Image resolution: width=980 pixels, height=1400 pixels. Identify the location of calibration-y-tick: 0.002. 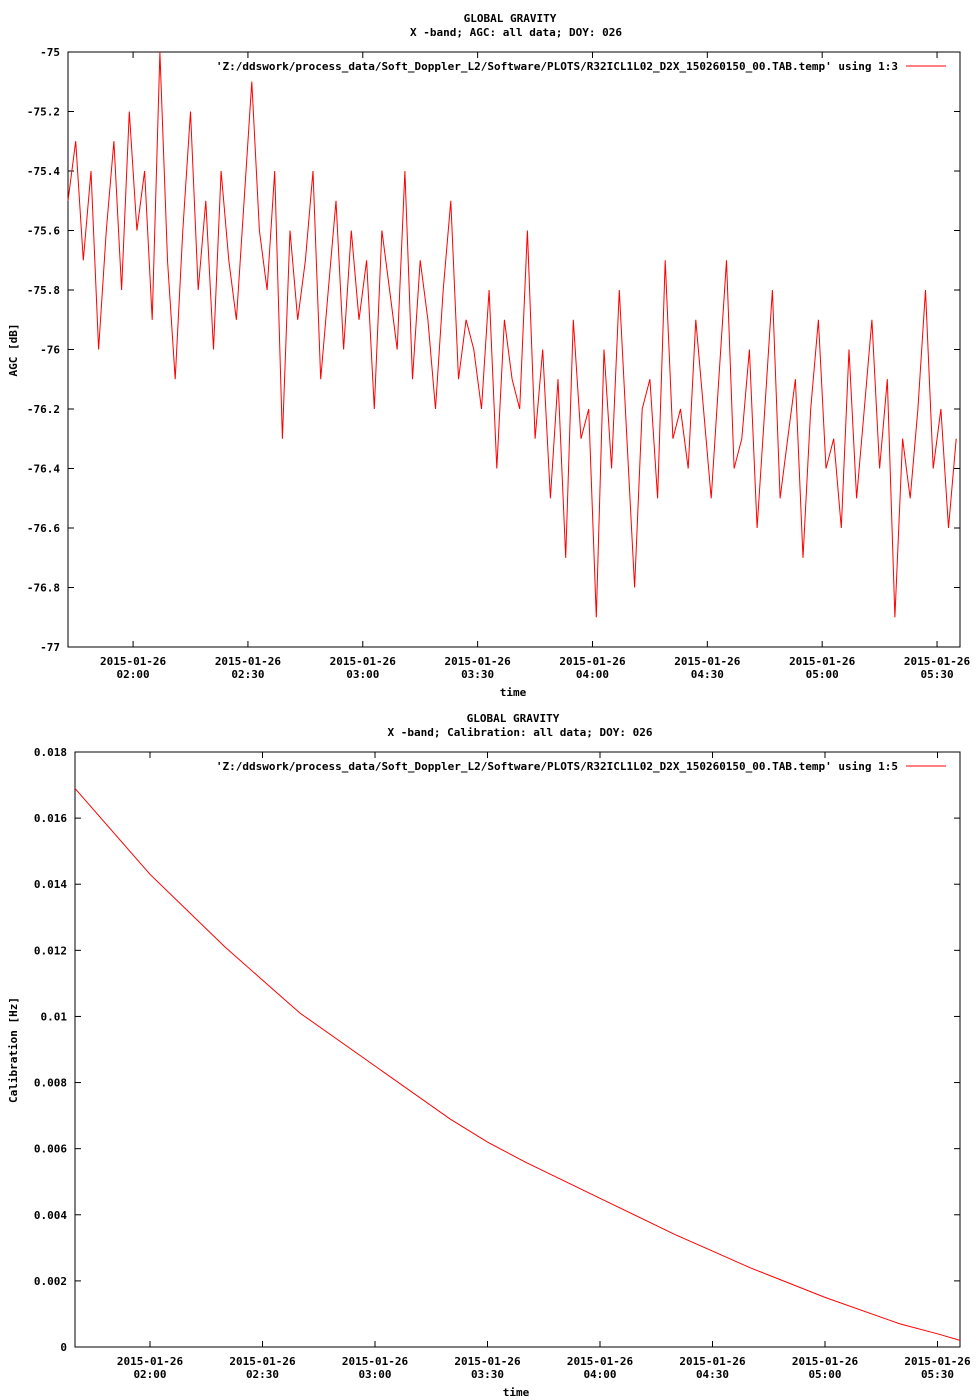
(497, 1281).